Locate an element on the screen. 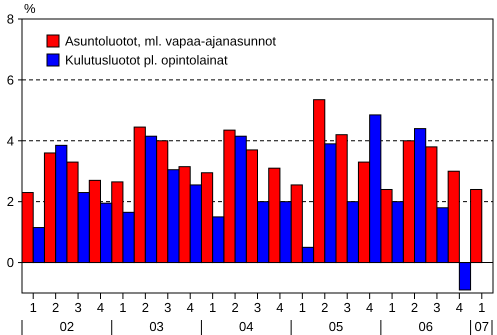 The image size is (497, 335). y-axis-title: % is located at coordinates (30, 8).